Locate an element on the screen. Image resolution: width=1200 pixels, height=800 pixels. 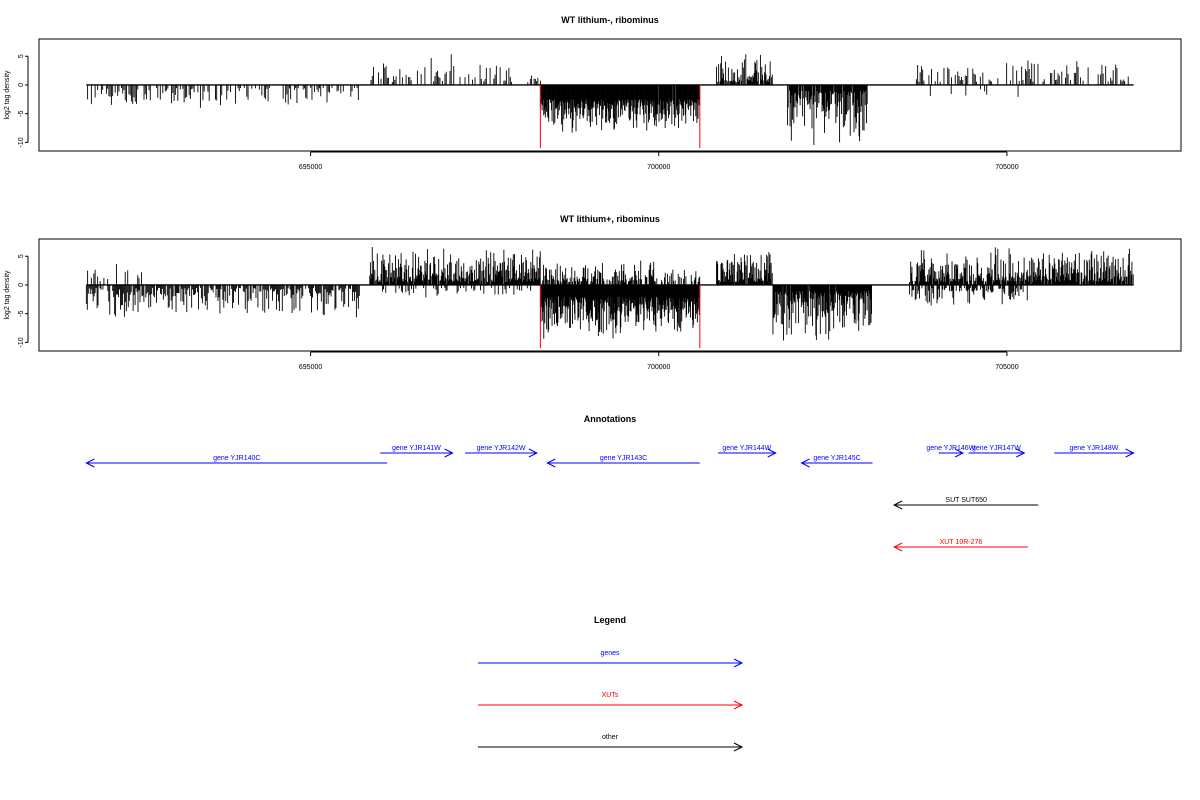
feature-label: XUT 10R-276 is located at coordinates (961, 542).